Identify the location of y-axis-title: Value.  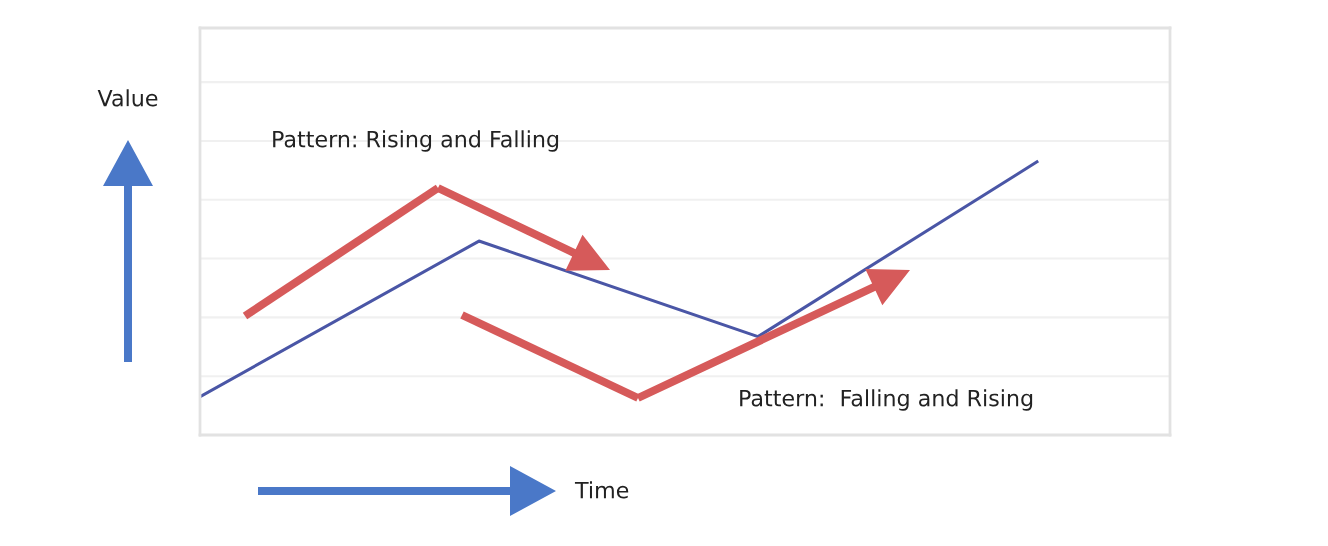
(127, 98).